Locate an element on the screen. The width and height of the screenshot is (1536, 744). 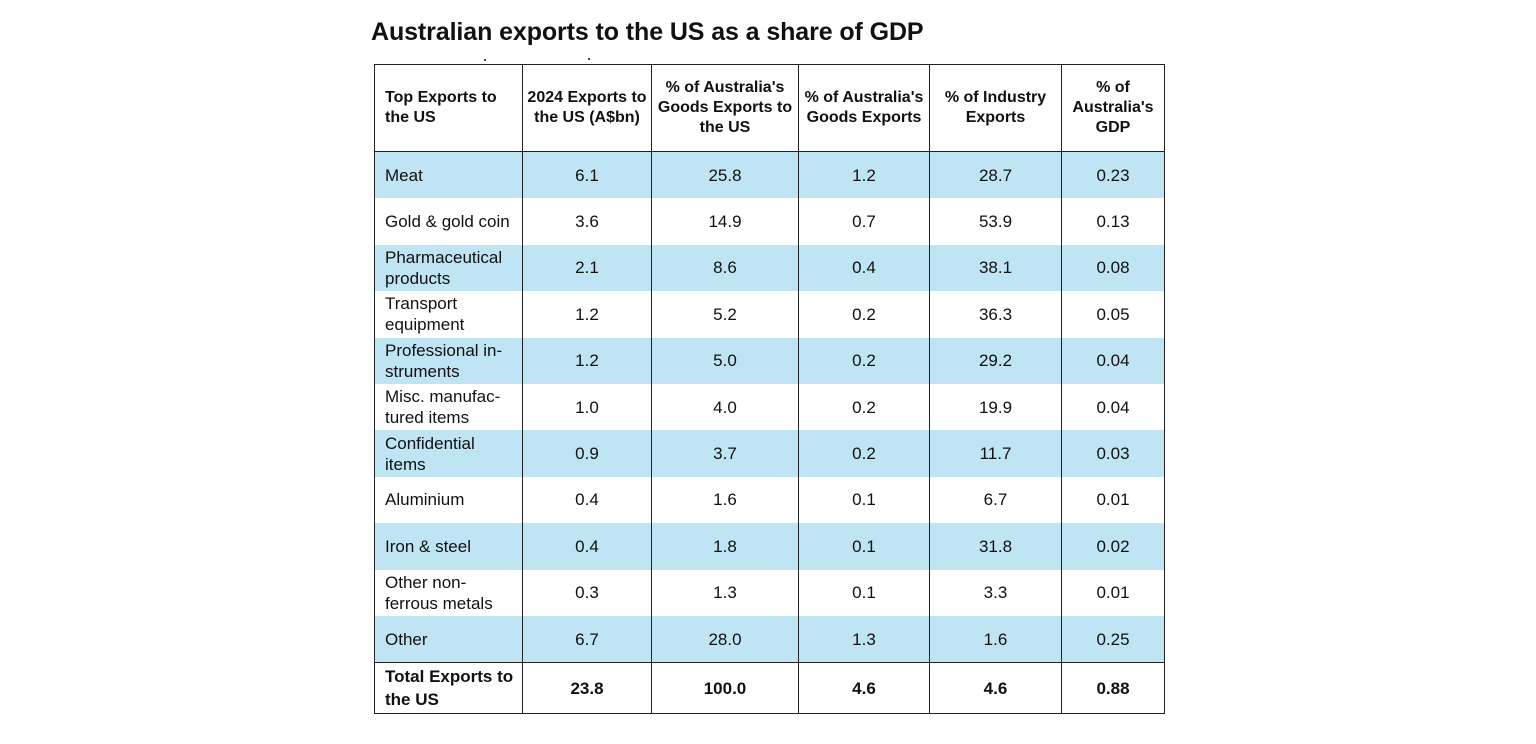
value-cell: 28.7 is located at coordinates (995, 175).